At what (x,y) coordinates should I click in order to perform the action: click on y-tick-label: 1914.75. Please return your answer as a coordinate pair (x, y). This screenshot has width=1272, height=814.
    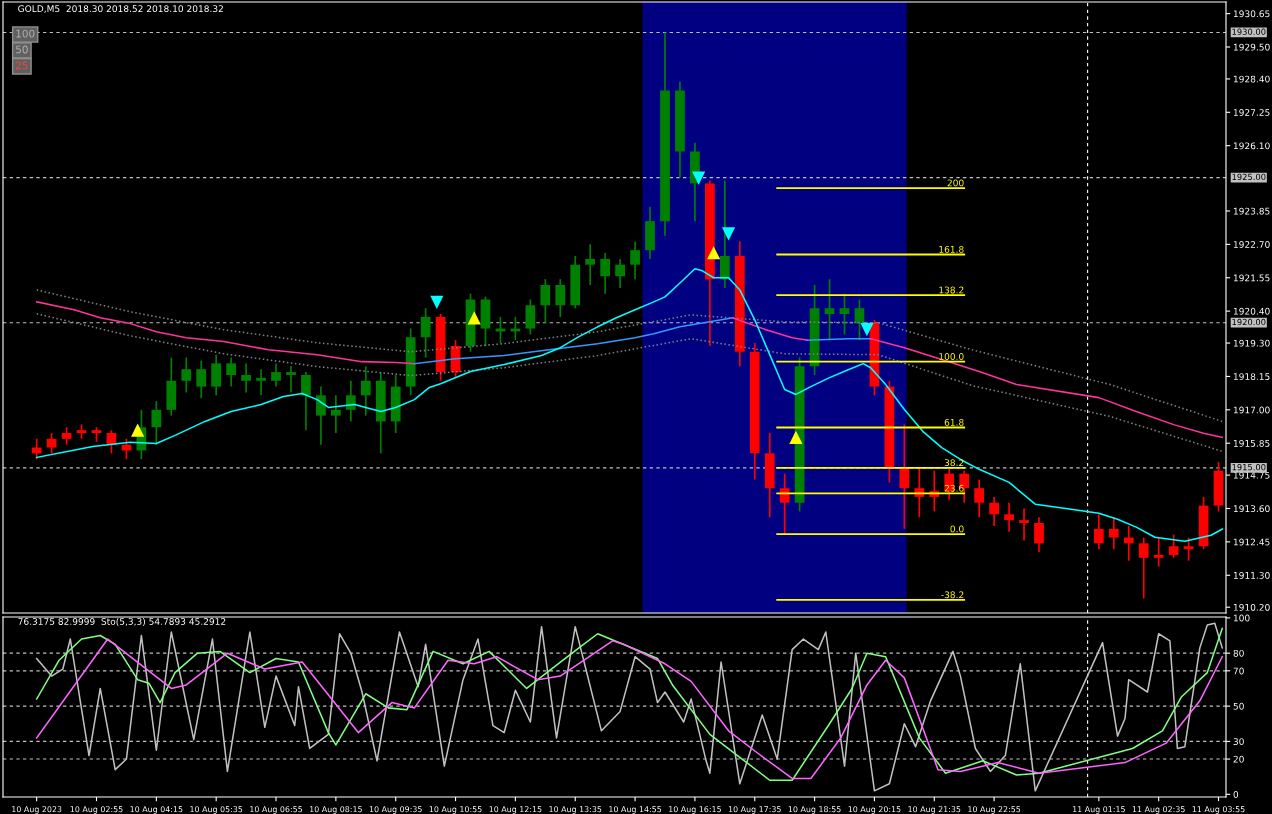
    Looking at the image, I should click on (1251, 475).